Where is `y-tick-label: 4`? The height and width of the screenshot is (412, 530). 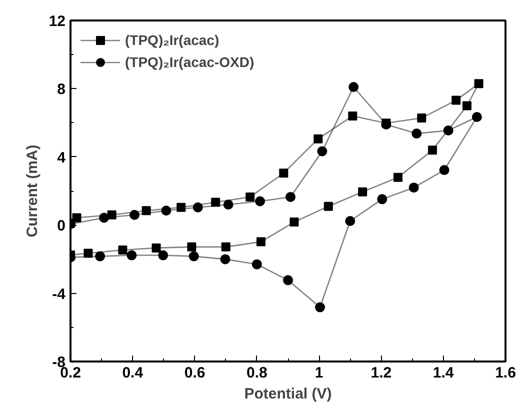
y-tick-label: 4 is located at coordinates (61, 157).